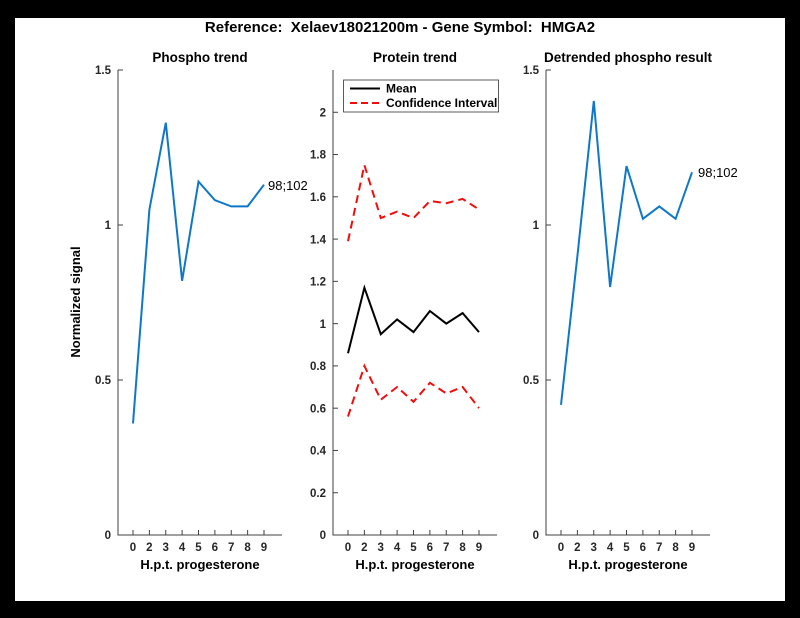 Image resolution: width=800 pixels, height=618 pixels. Describe the element at coordinates (318, 494) in the screenshot. I see `y-tick-label: 0.2` at that location.